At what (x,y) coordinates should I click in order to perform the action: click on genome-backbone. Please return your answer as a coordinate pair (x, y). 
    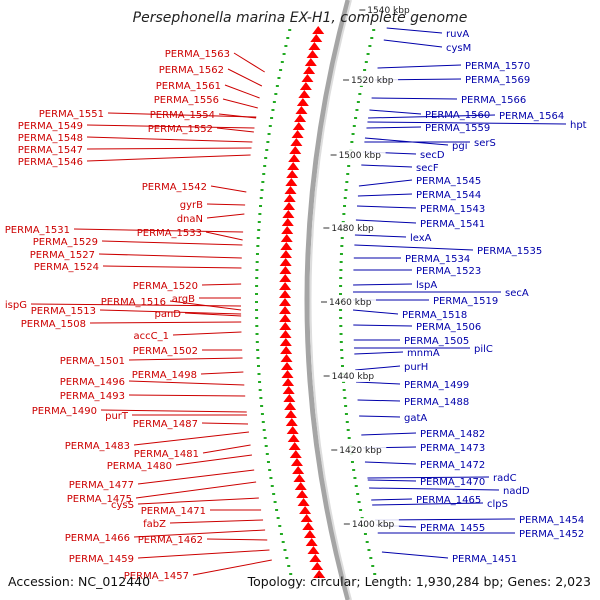
    Looking at the image, I should click on (327, 300).